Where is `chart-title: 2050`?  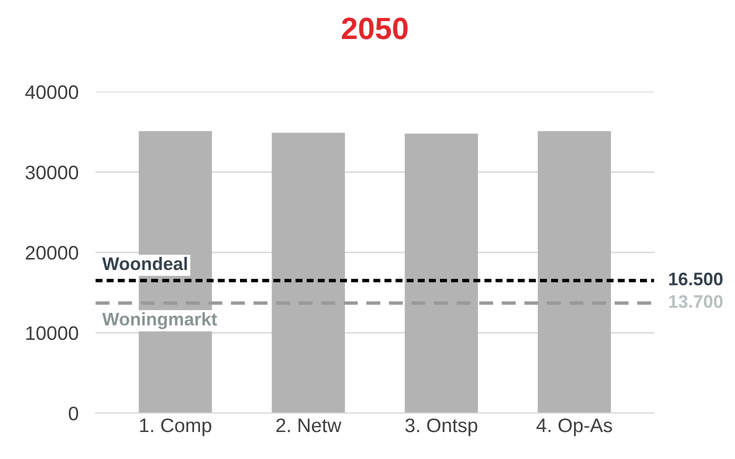
chart-title: 2050 is located at coordinates (375, 29).